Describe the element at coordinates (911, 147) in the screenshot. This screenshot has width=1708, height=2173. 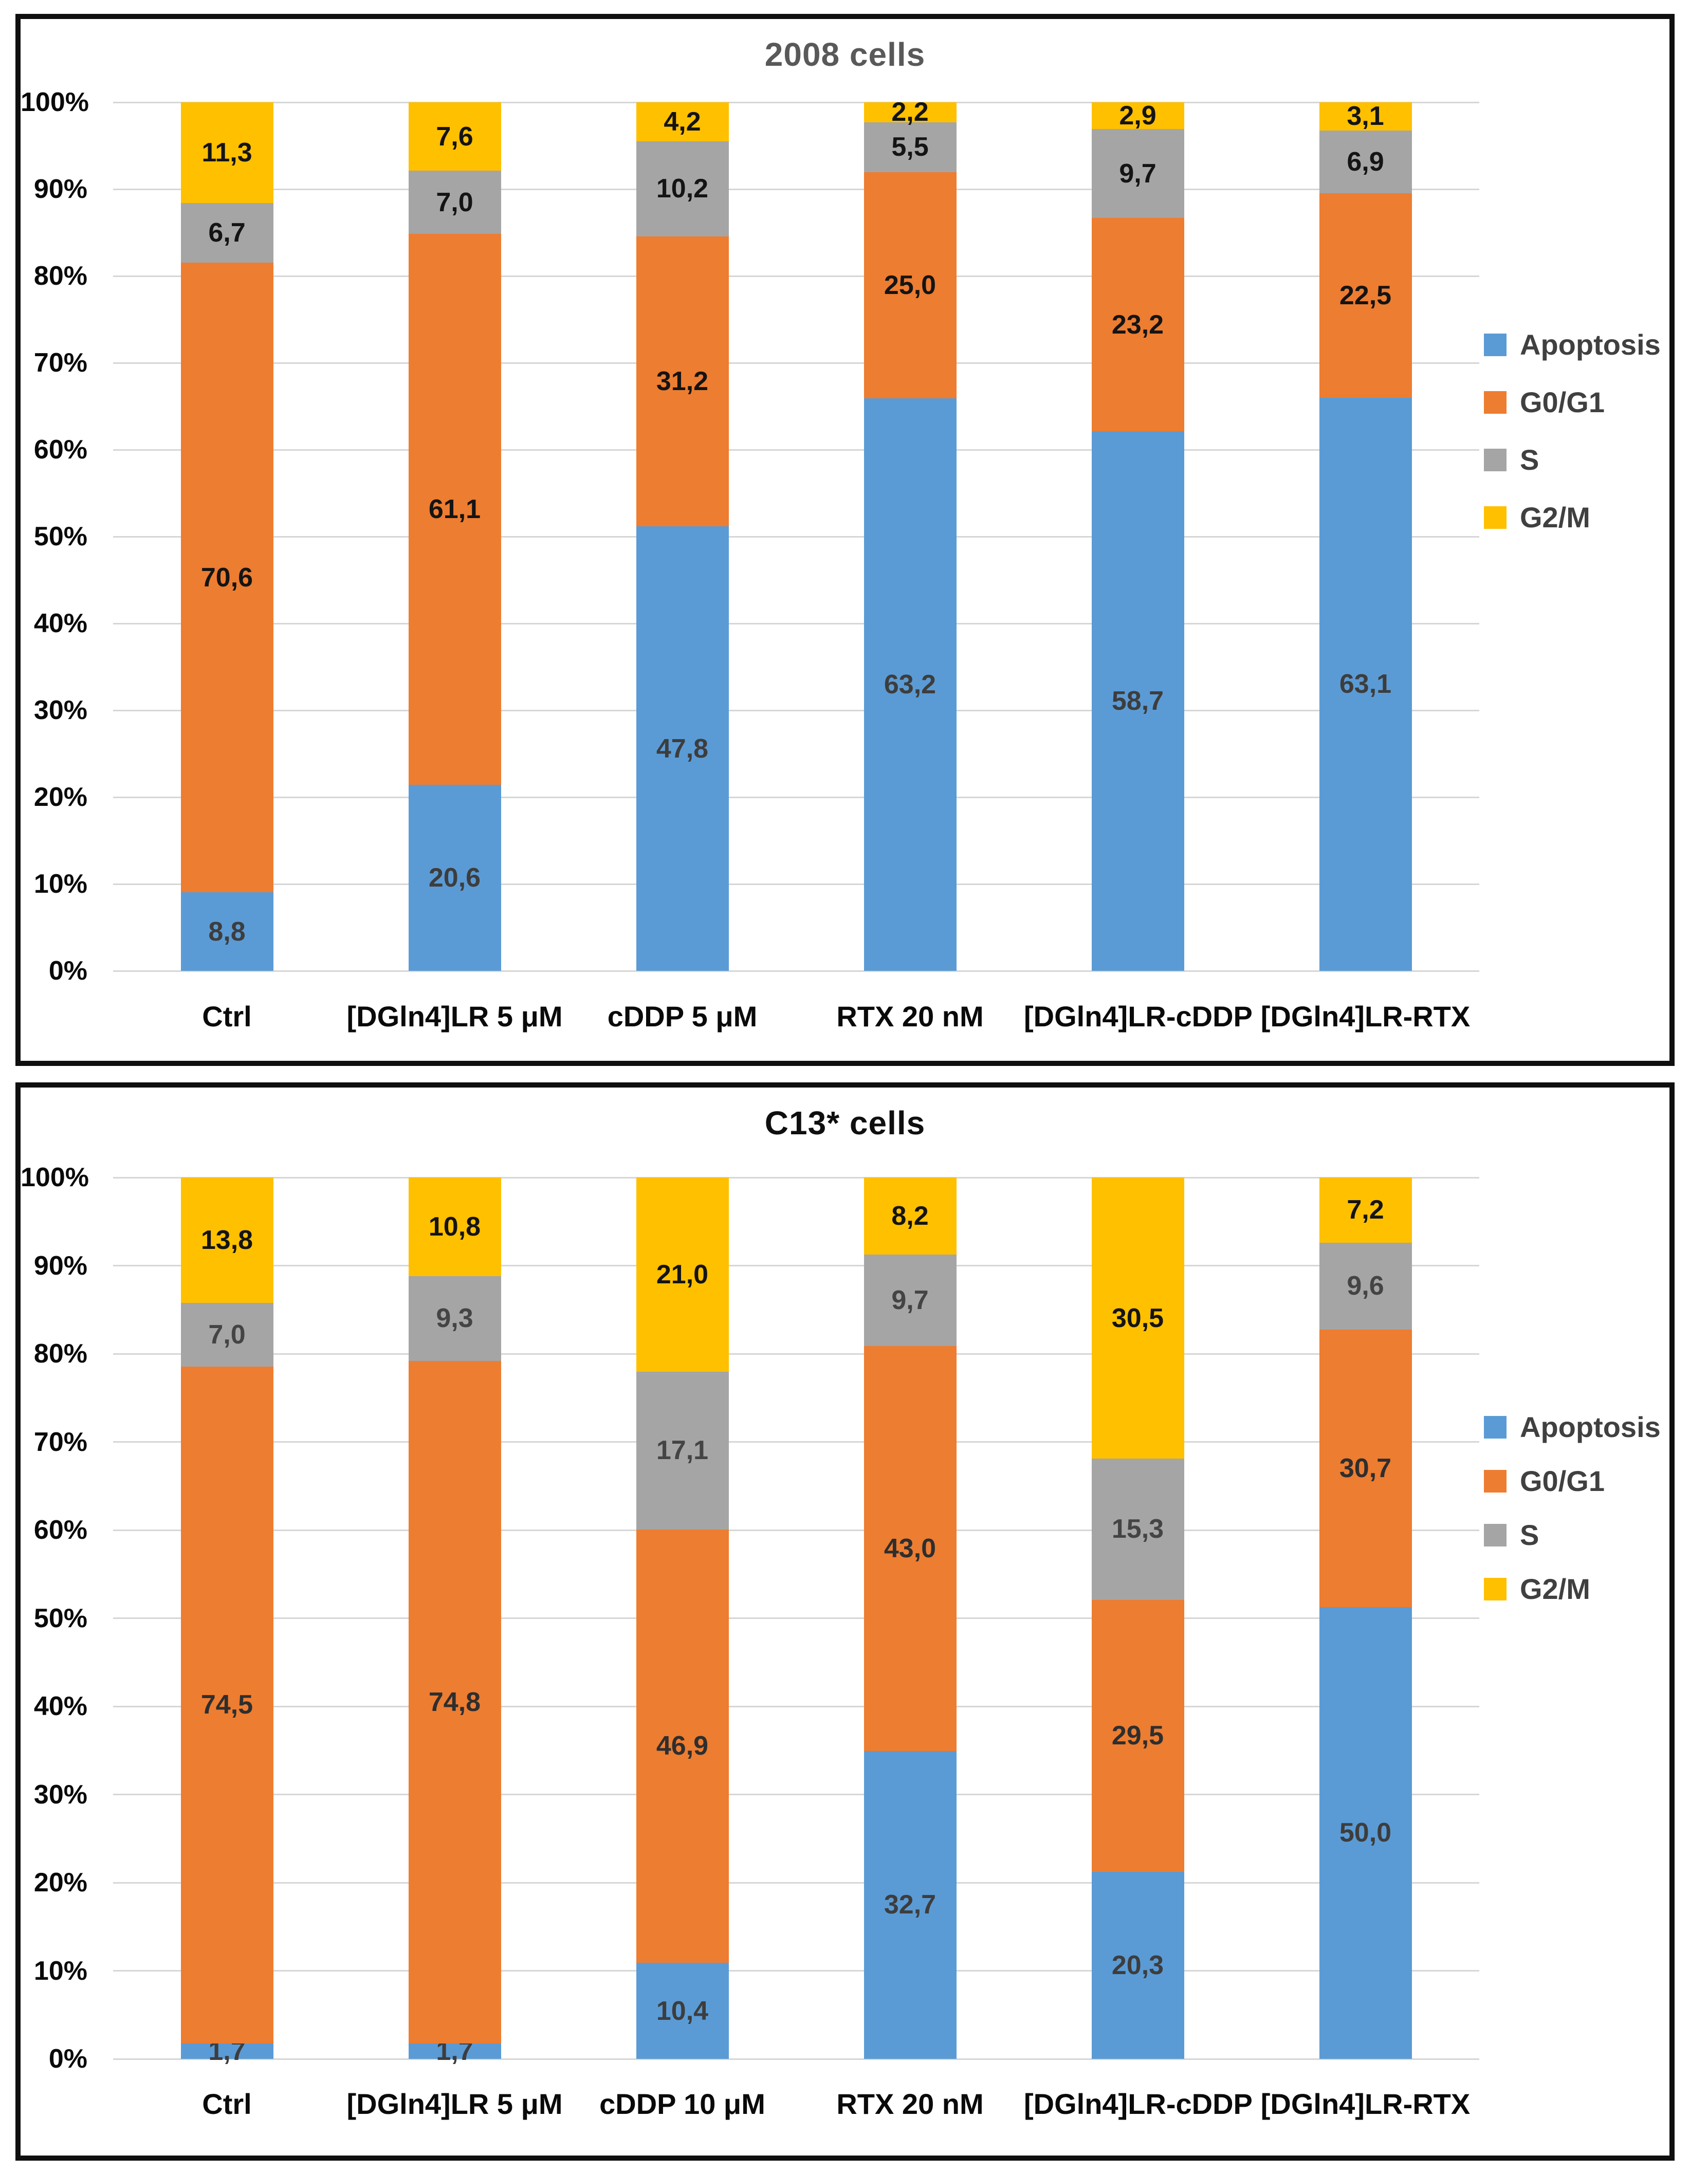
I see `bar-segment-s: 5,5` at that location.